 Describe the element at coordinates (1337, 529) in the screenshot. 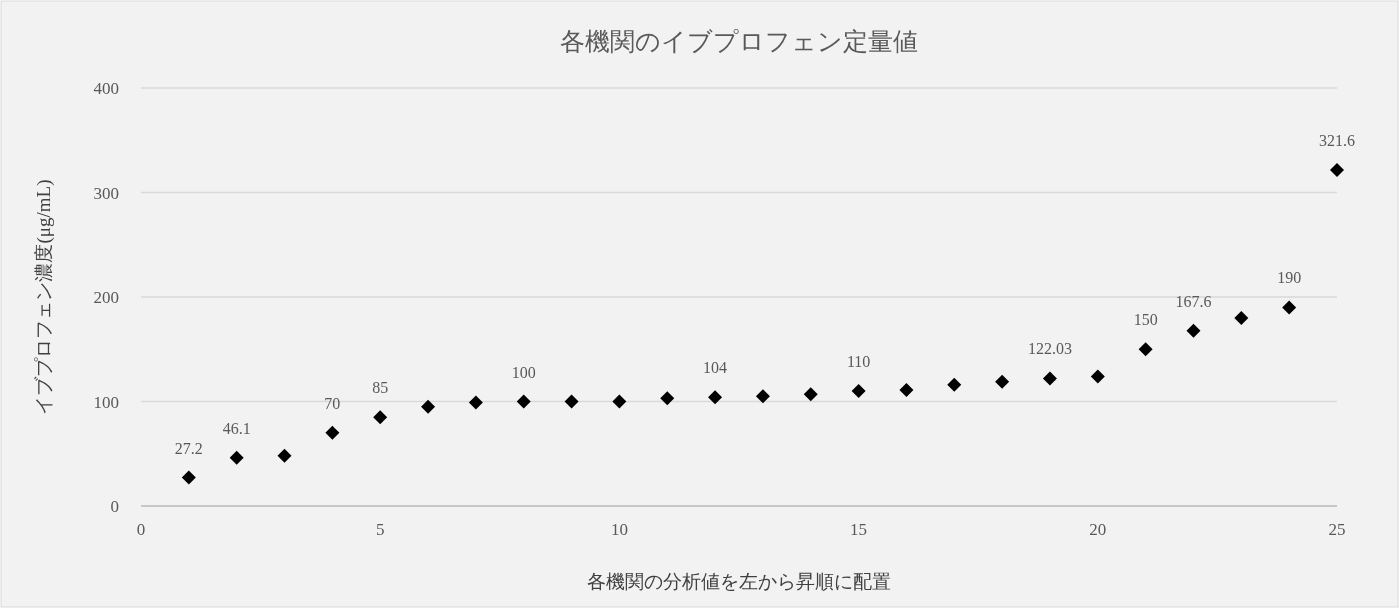

I see `x-tick-label: 25` at that location.